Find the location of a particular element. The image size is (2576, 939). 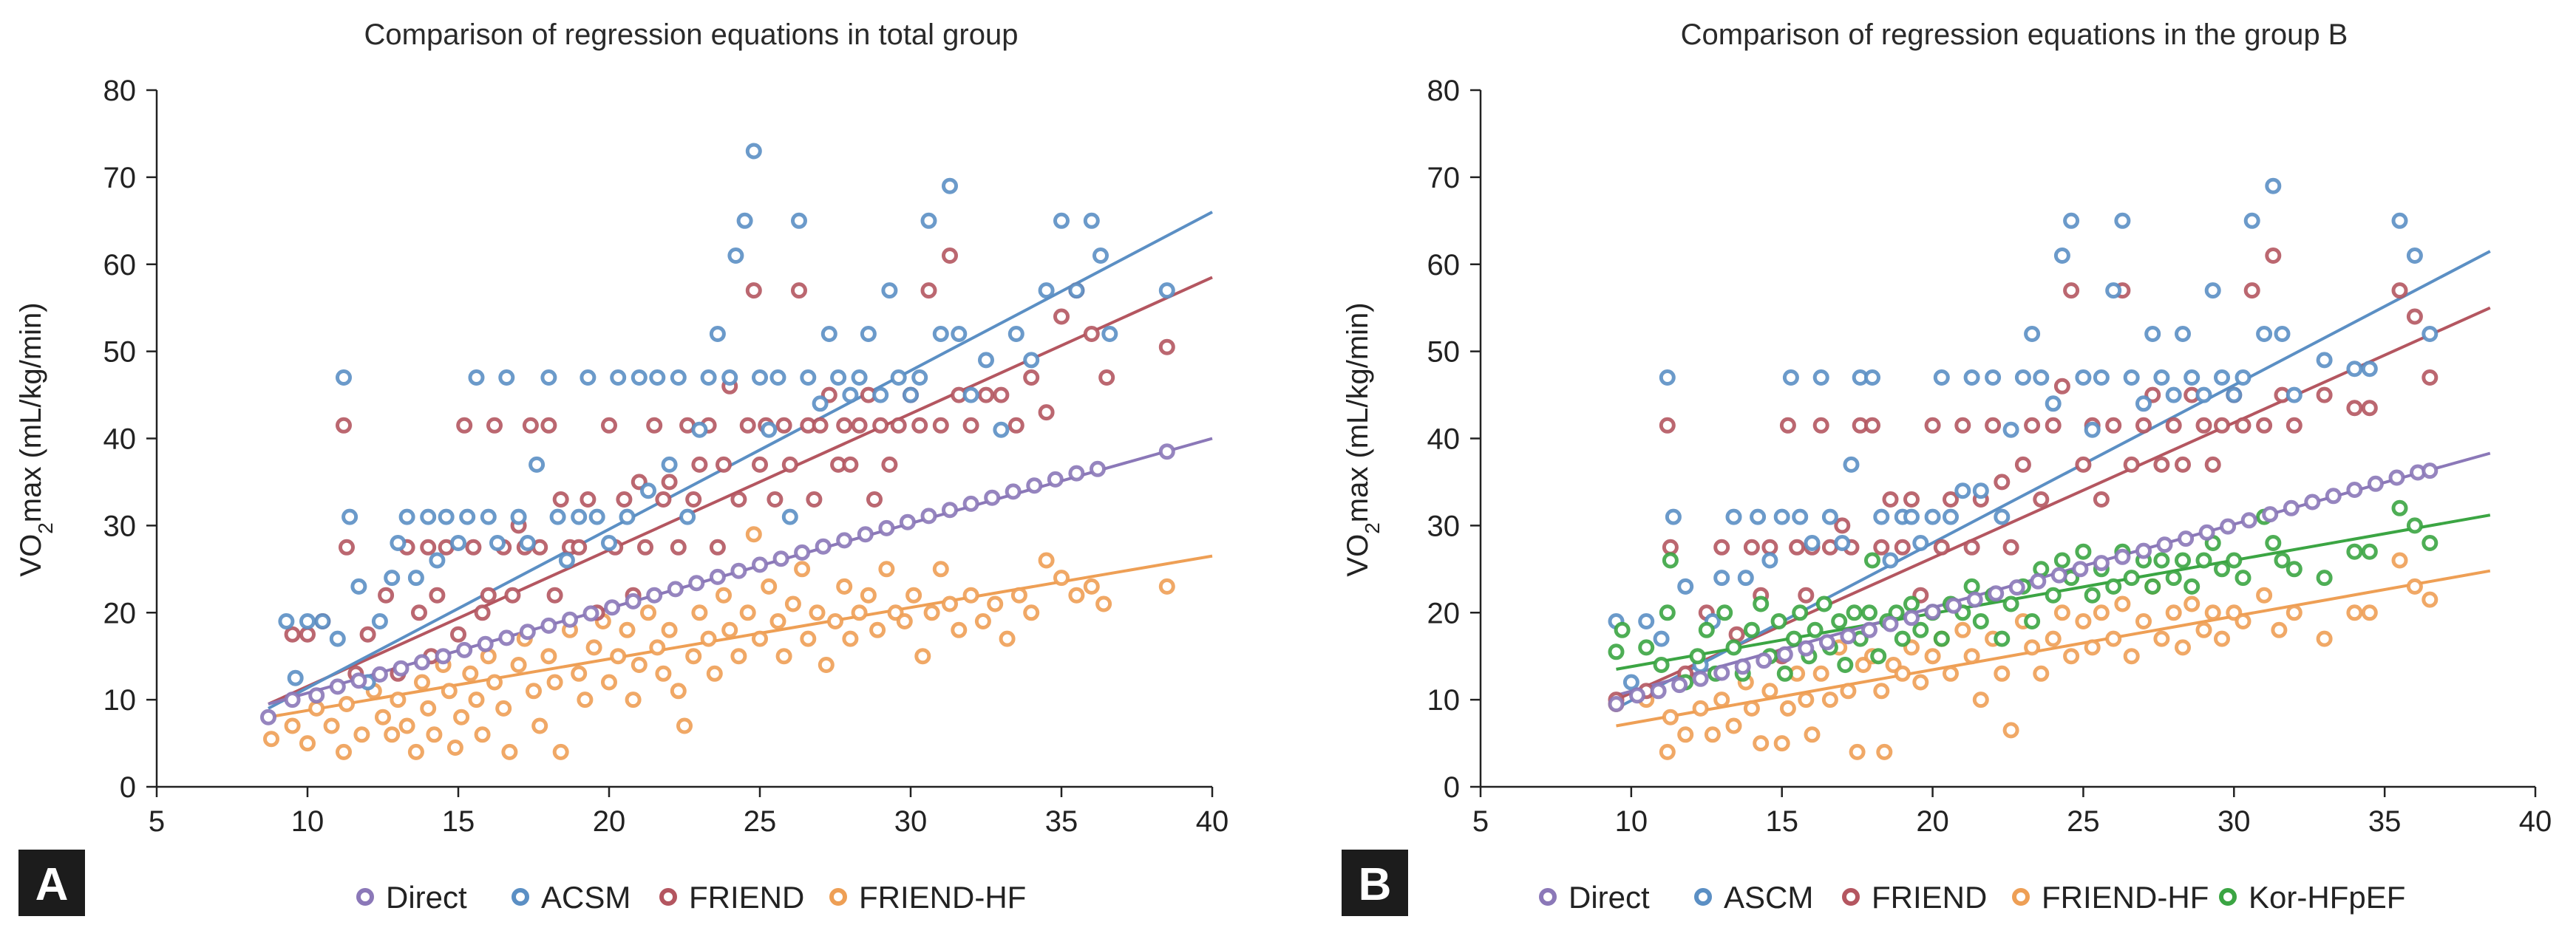

legend-item-ascm: ASCM is located at coordinates (1753, 897).